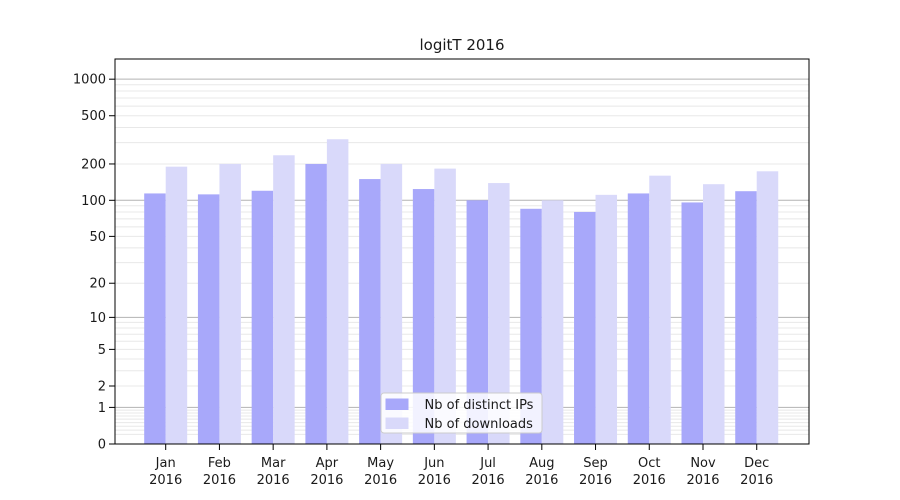  I want to click on y-tick-label-5: 5, so click(102, 350).